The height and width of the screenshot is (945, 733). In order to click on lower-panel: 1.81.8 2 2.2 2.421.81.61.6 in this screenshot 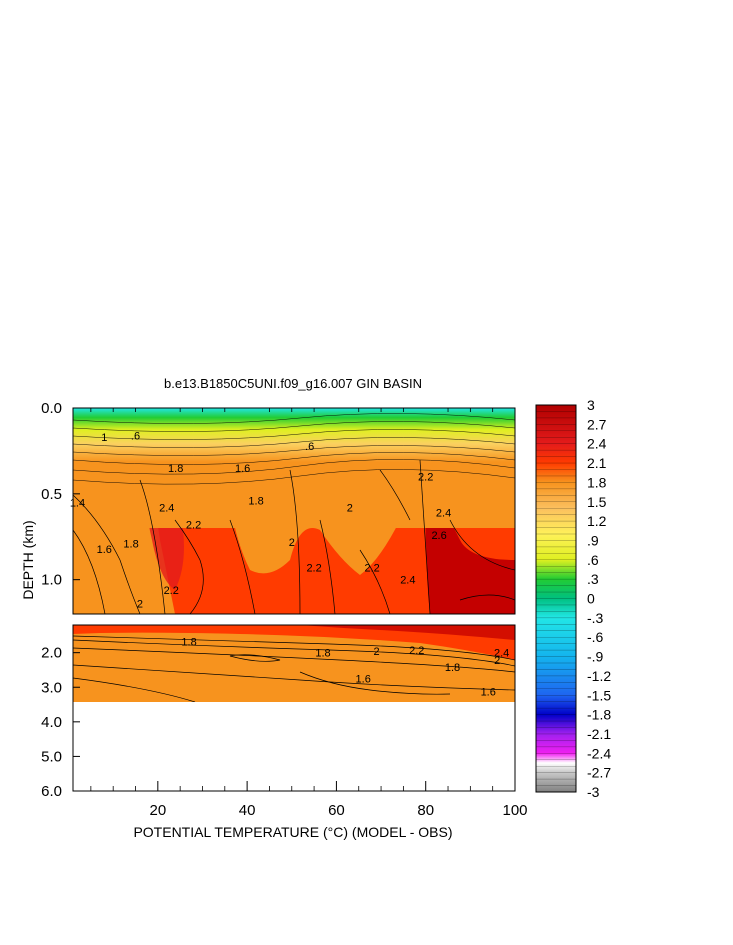, I will do `click(294, 708)`.